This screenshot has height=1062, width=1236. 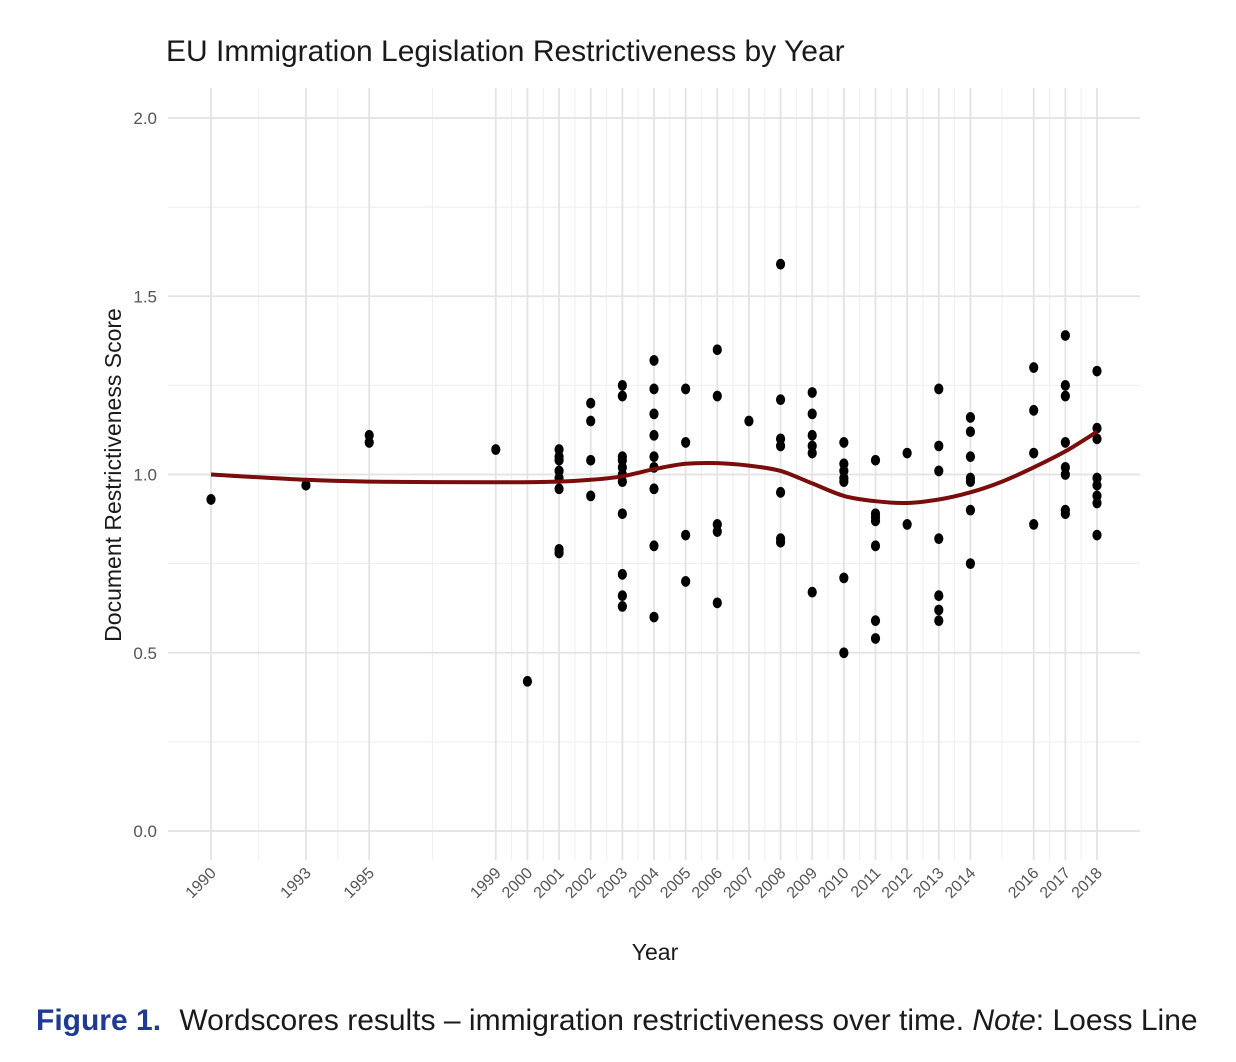 I want to click on y-tick-label: 2.0, so click(x=145, y=118).